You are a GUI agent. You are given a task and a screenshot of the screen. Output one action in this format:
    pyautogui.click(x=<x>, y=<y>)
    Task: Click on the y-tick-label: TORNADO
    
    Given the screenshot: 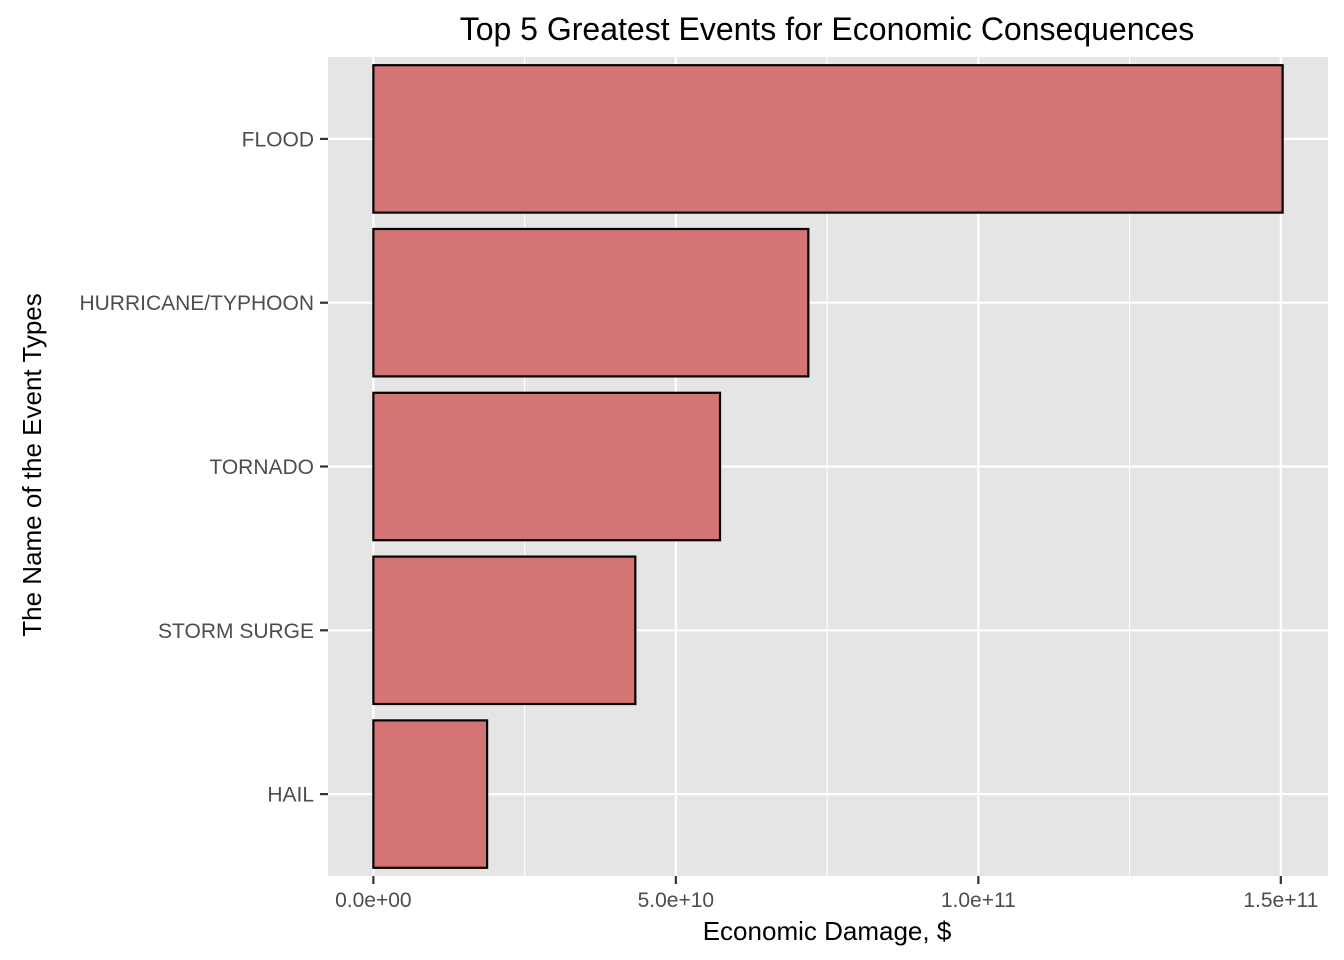 What is the action you would take?
    pyautogui.click(x=261, y=467)
    